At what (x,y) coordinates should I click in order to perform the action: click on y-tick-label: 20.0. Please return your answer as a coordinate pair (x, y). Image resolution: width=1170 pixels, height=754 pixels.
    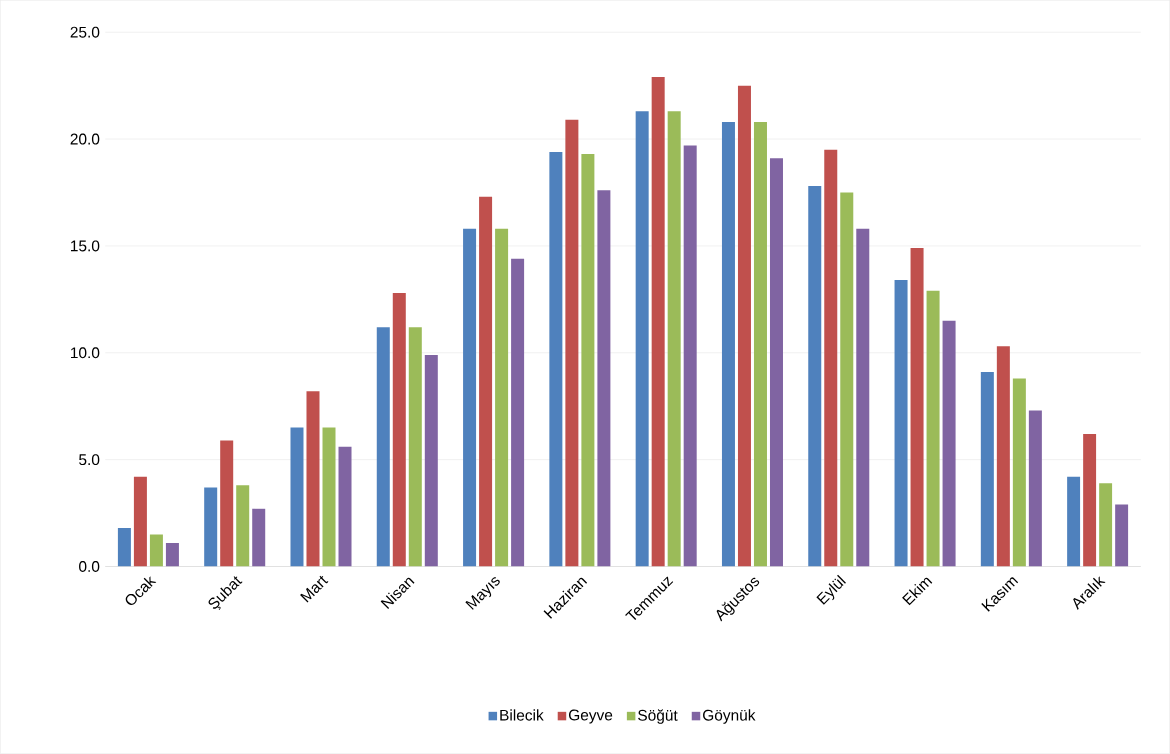
    Looking at the image, I should click on (85, 139).